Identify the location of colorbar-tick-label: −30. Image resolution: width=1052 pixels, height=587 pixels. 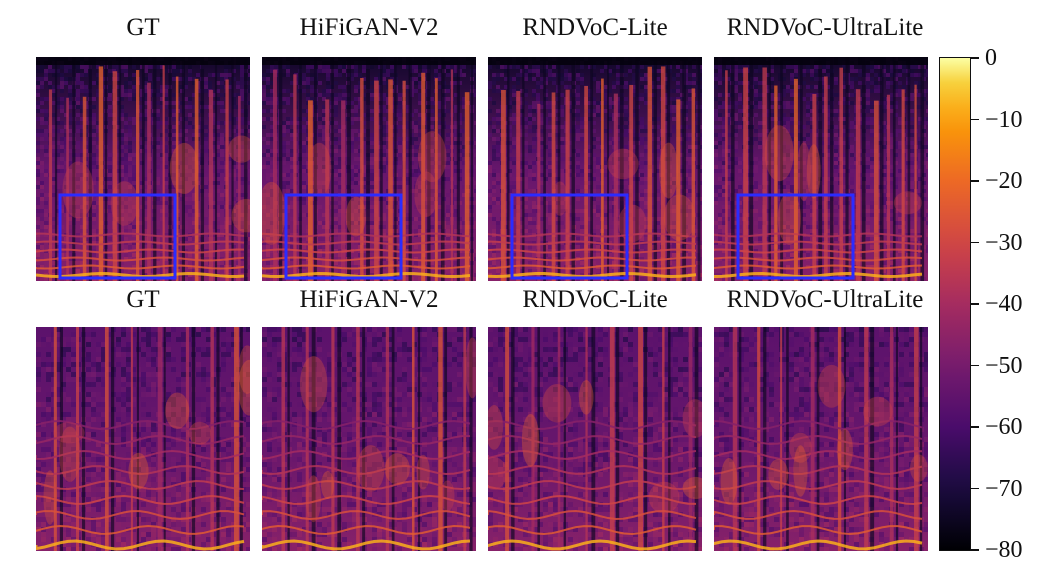
(1004, 242).